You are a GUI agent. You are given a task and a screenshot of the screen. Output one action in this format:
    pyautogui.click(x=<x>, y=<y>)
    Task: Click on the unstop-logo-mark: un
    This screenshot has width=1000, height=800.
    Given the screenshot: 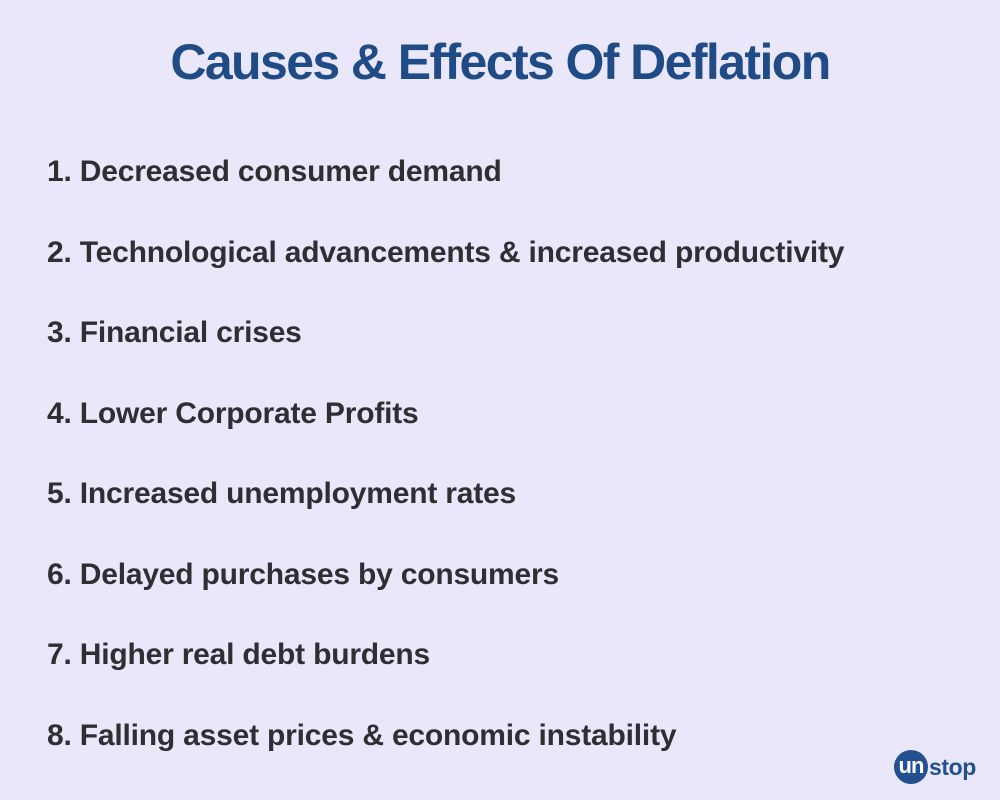 What is the action you would take?
    pyautogui.click(x=911, y=767)
    